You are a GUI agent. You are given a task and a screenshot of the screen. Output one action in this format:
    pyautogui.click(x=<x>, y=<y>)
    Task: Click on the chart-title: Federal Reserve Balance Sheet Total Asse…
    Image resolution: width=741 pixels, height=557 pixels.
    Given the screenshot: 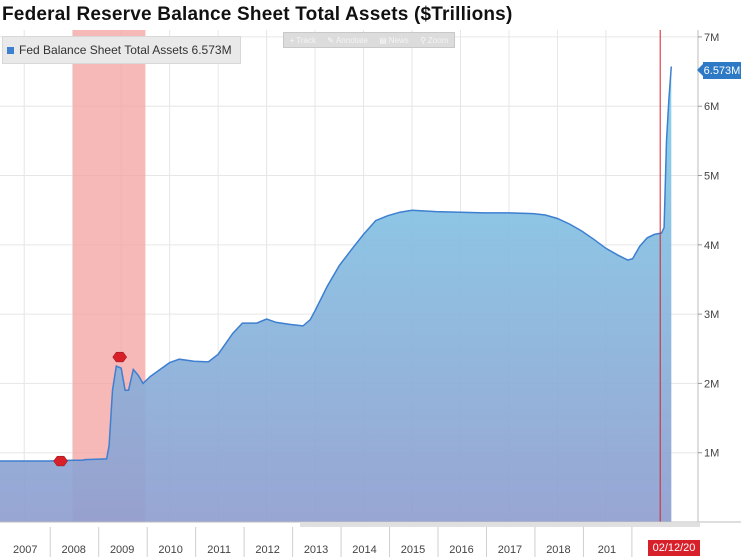 What is the action you would take?
    pyautogui.click(x=257, y=14)
    